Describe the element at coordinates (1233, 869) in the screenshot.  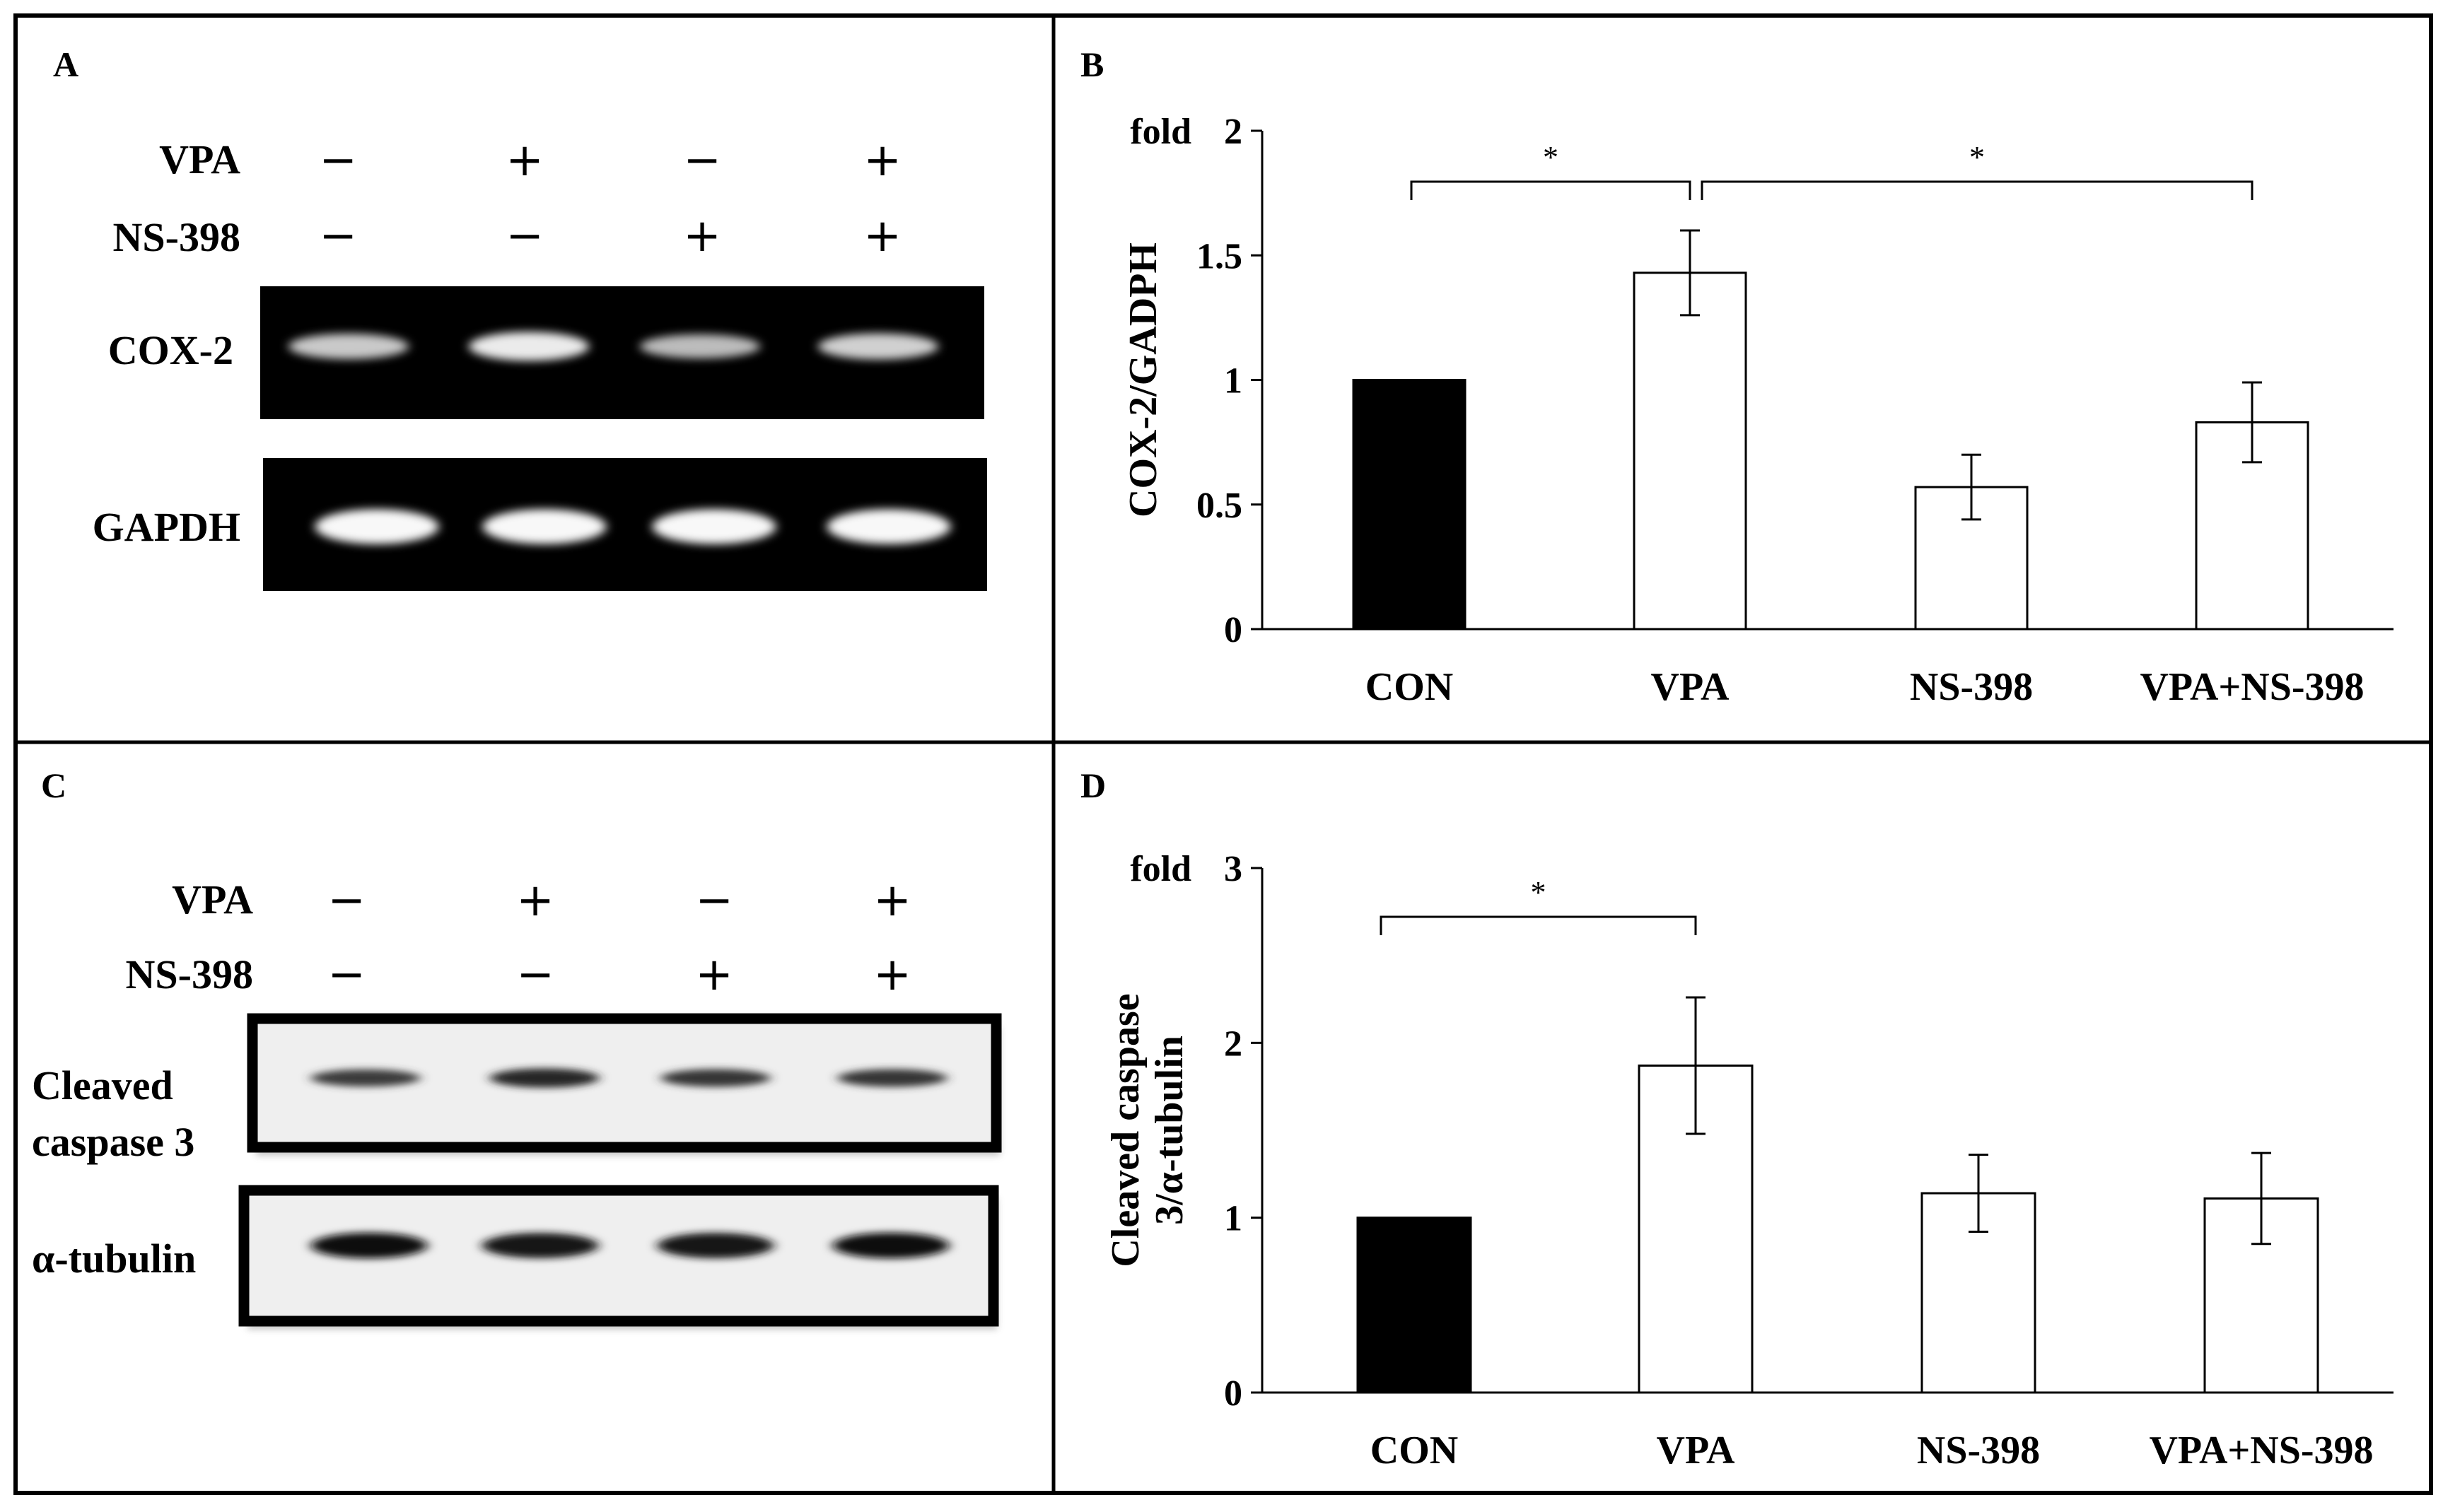
I see `y-tick-label-3: 3` at that location.